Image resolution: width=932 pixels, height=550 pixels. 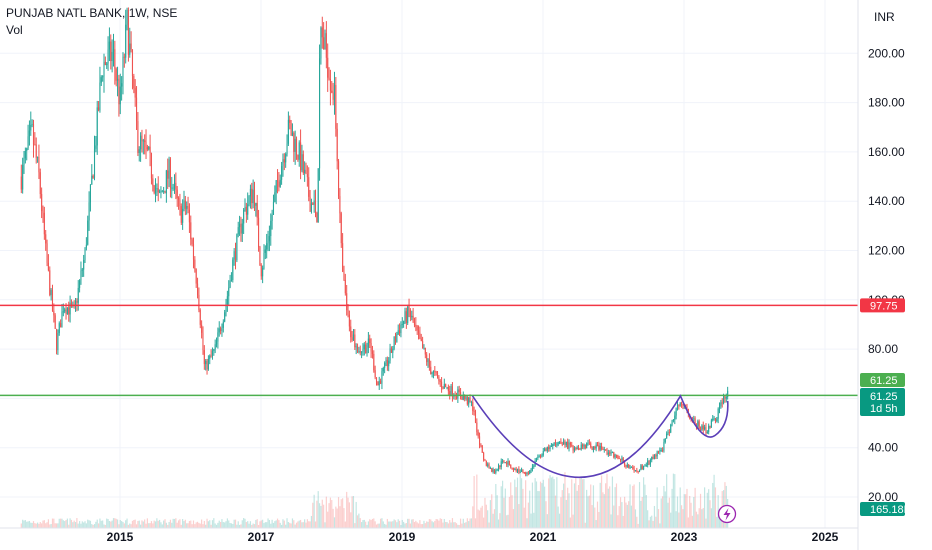 What do you see at coordinates (429, 535) in the screenshot?
I see `time-axis: 2015 2017 2019 2021 2023 2025` at bounding box center [429, 535].